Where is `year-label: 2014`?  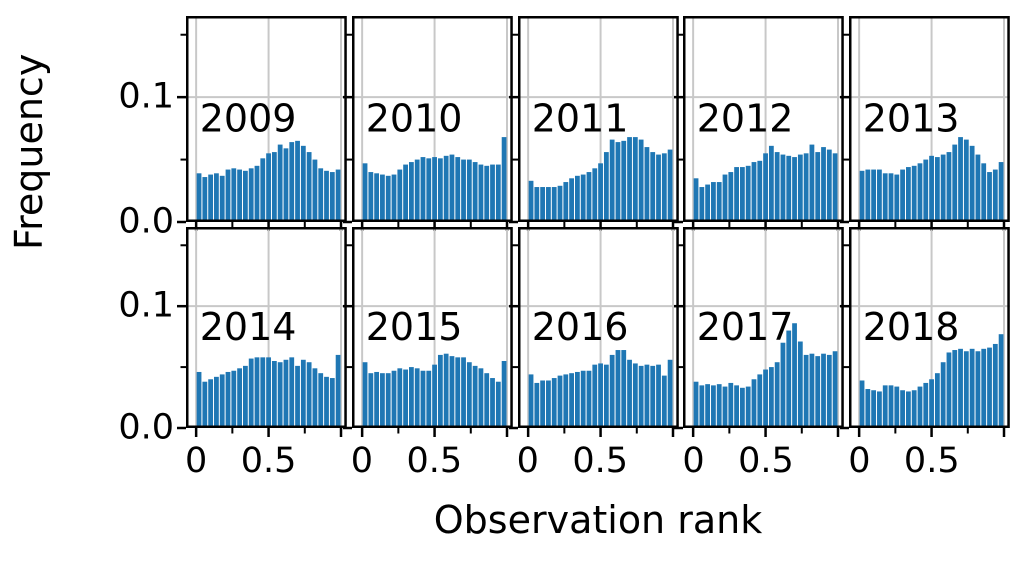 year-label: 2014 is located at coordinates (248, 327).